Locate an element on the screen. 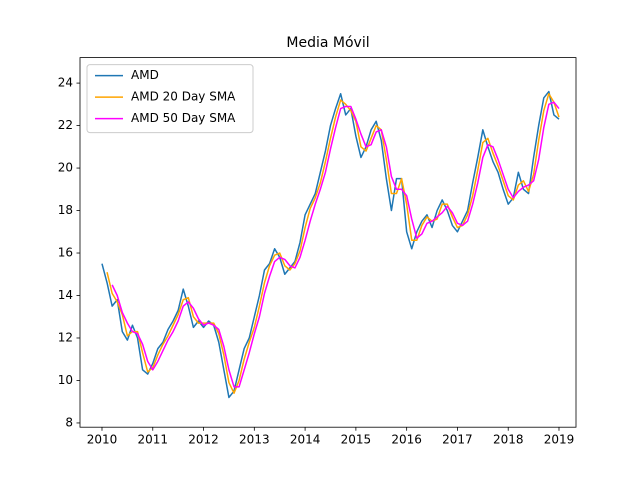 This screenshot has height=480, width=640. x-tick-label: 2013 is located at coordinates (254, 440).